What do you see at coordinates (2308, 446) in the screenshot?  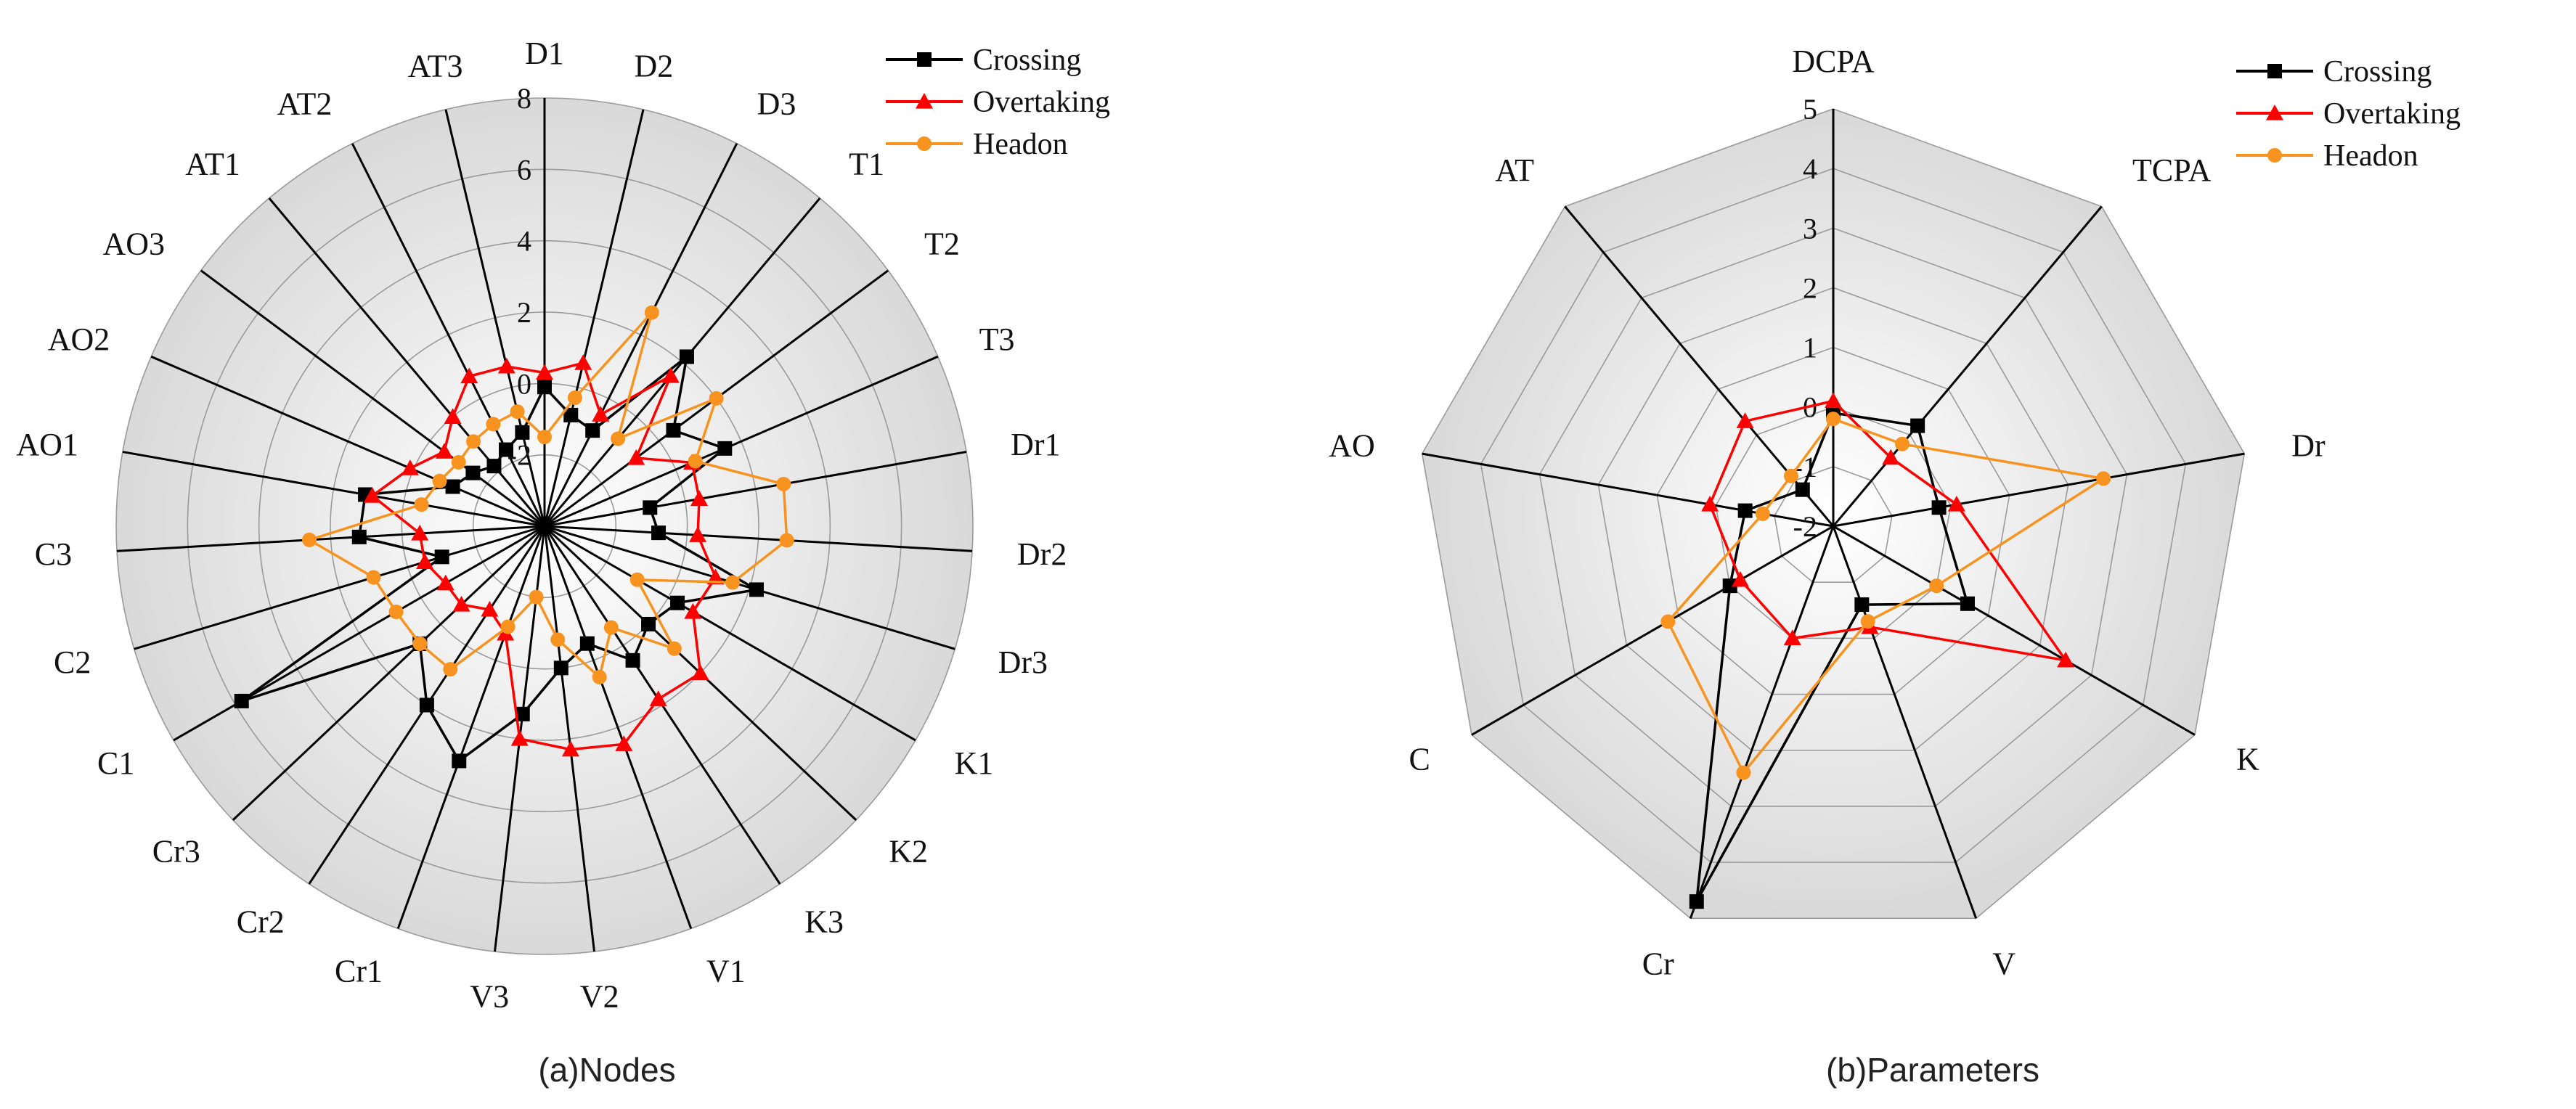 I see `axis-label-dr: Dr` at bounding box center [2308, 446].